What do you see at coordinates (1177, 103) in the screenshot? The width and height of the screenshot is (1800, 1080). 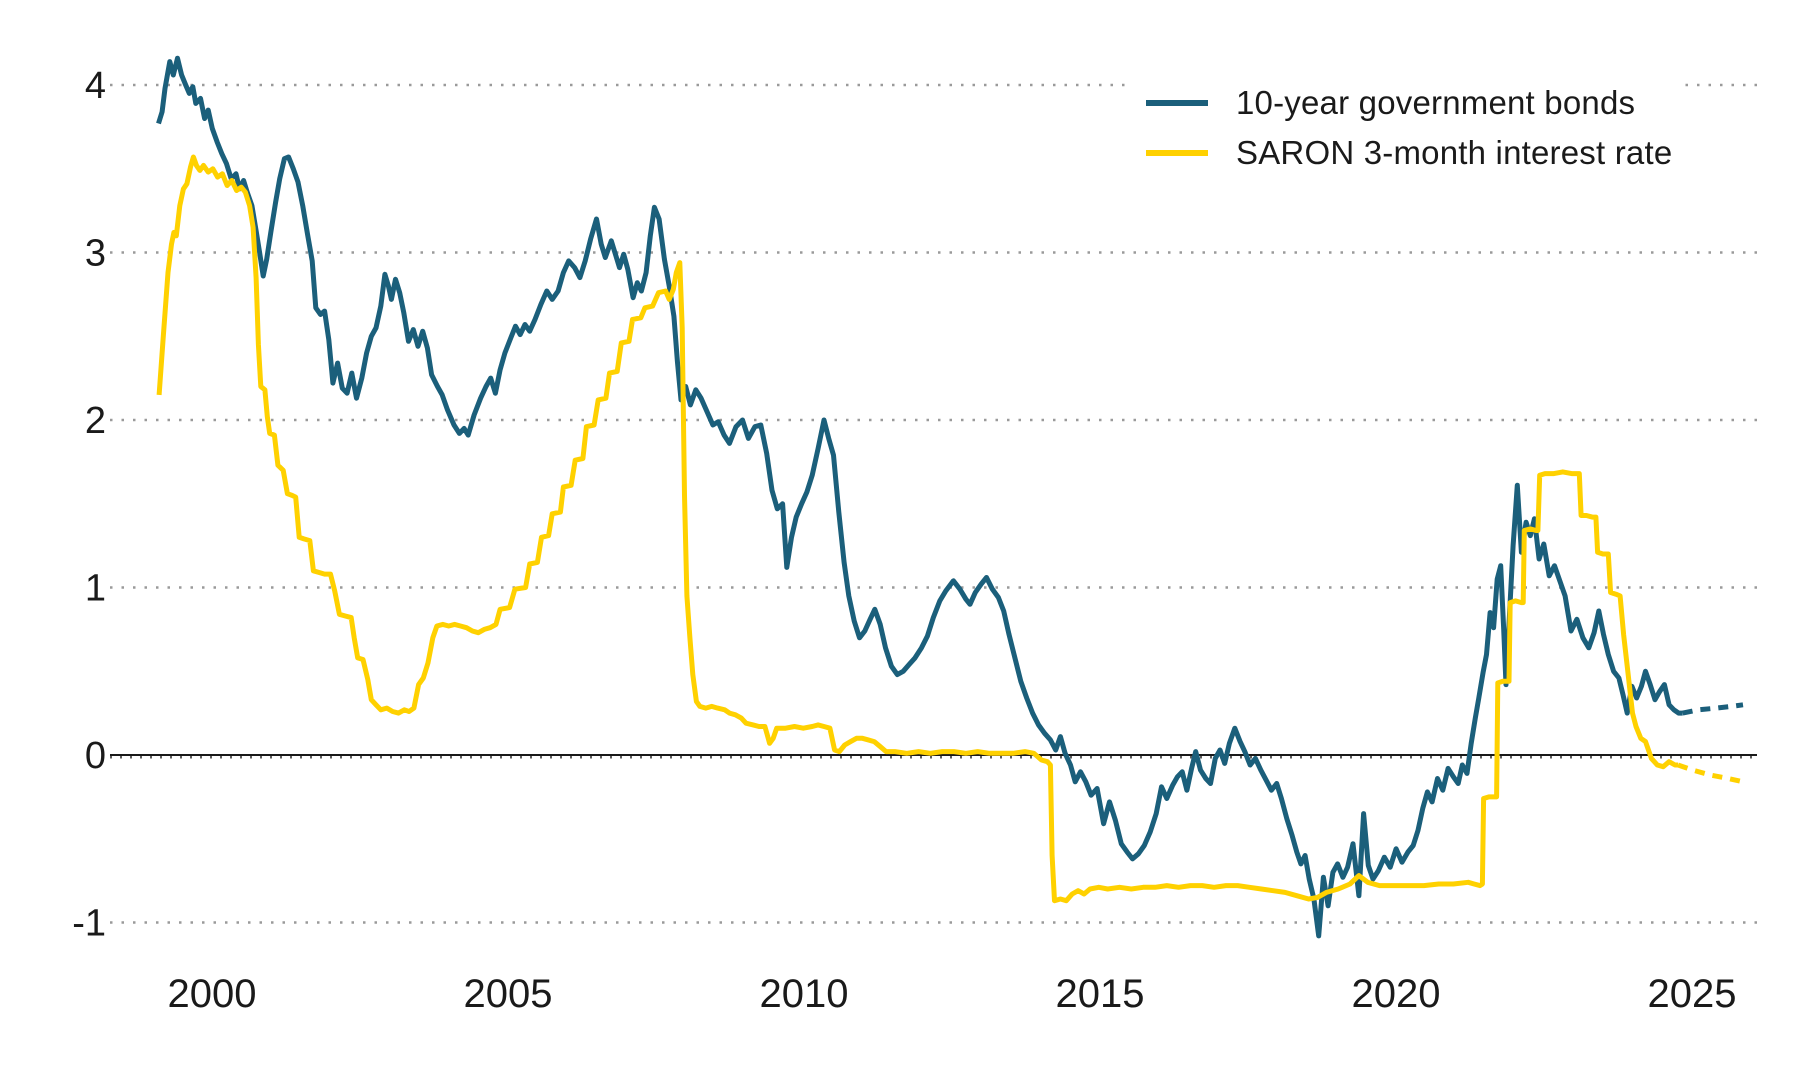 I see `bonds-line-swatch` at bounding box center [1177, 103].